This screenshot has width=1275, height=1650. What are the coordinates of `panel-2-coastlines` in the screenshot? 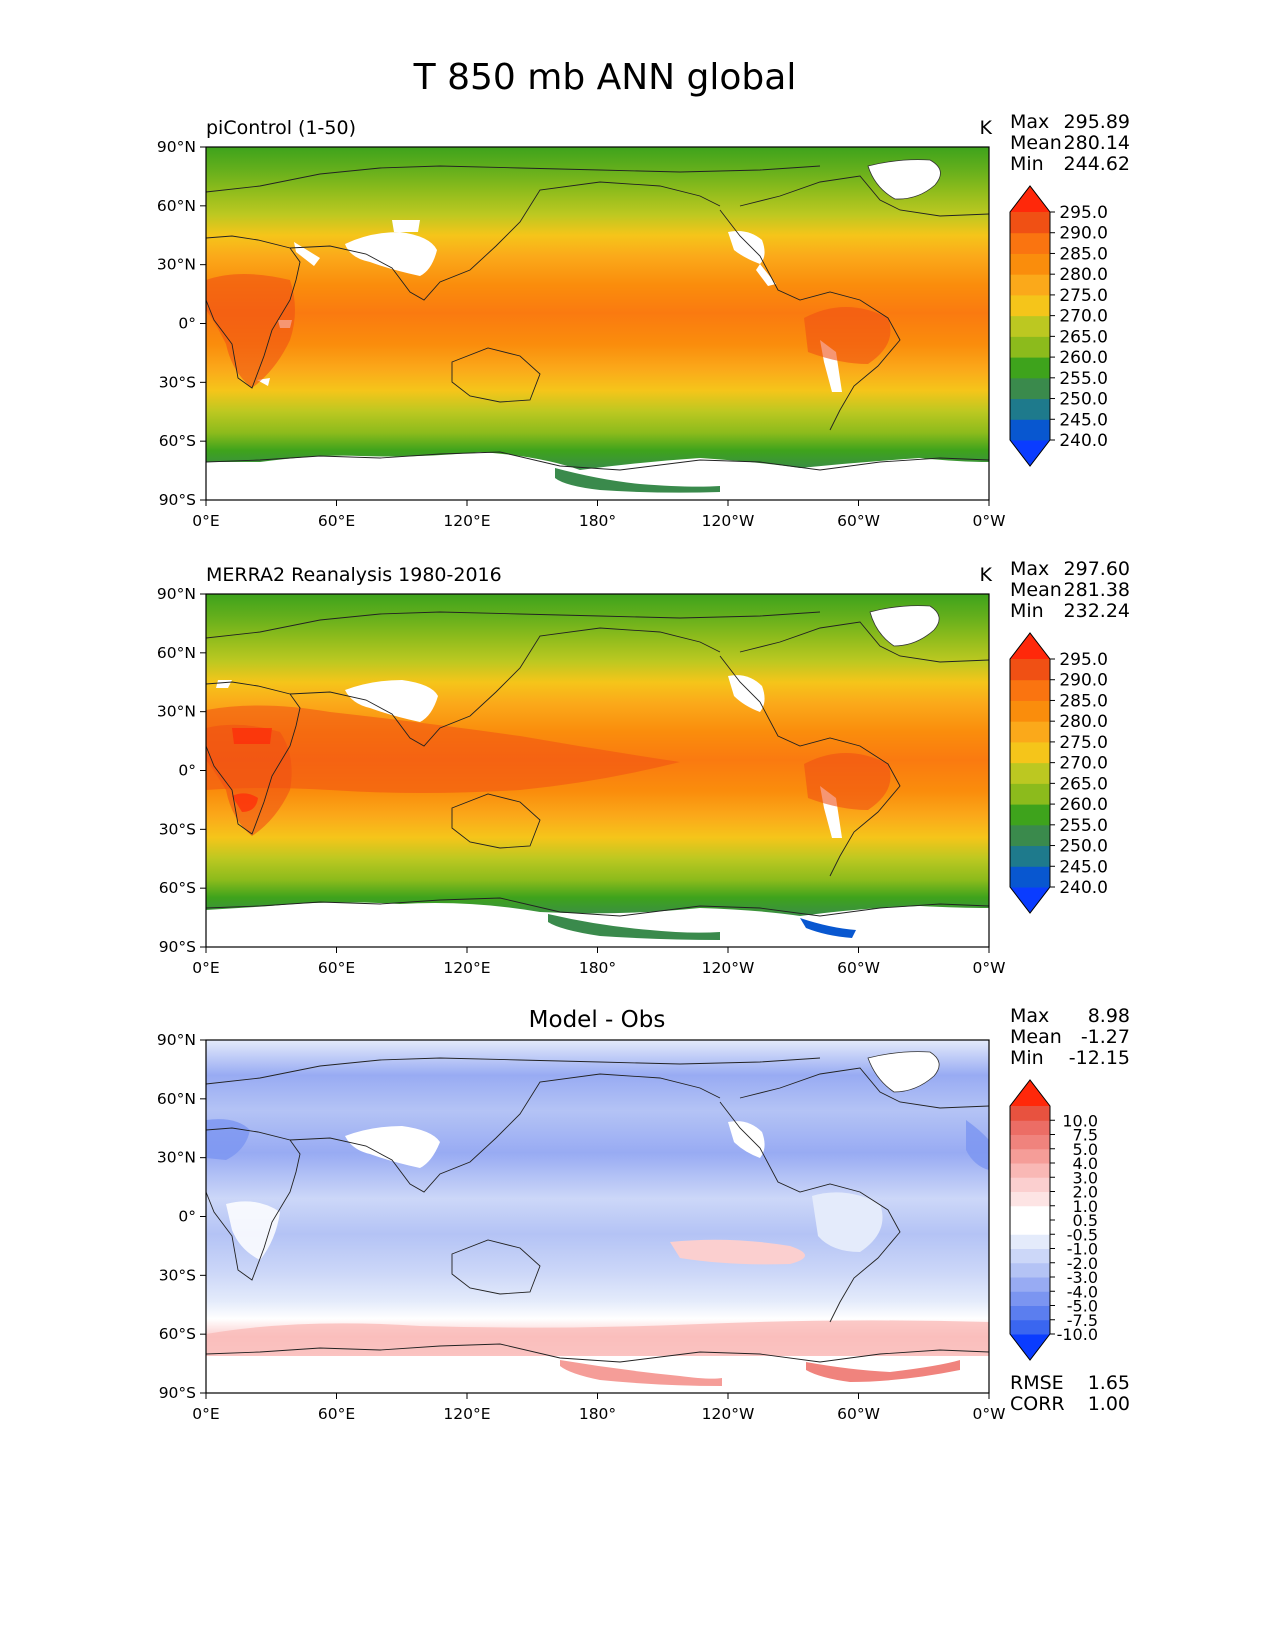 It's located at (597, 764).